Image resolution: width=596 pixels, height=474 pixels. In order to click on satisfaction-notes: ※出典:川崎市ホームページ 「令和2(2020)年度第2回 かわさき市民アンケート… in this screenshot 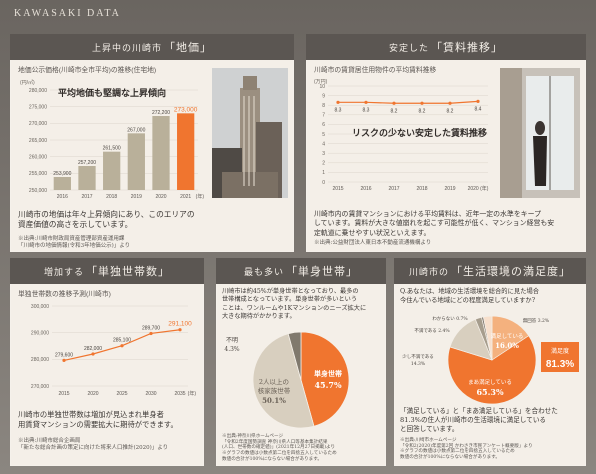, I will do `click(466, 449)`.